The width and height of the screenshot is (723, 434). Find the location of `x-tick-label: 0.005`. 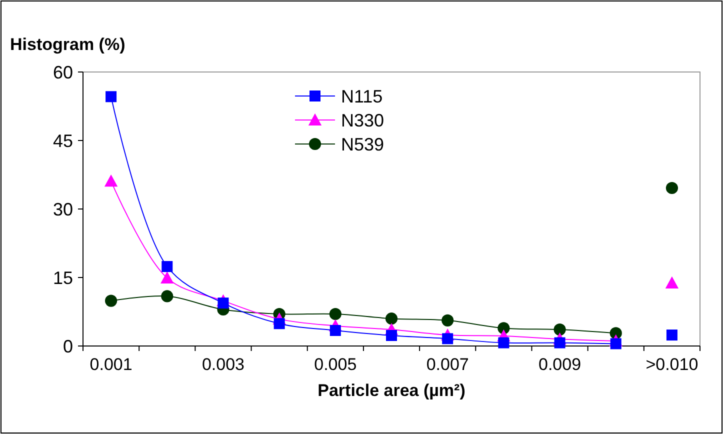

x-tick-label: 0.005 is located at coordinates (335, 364).